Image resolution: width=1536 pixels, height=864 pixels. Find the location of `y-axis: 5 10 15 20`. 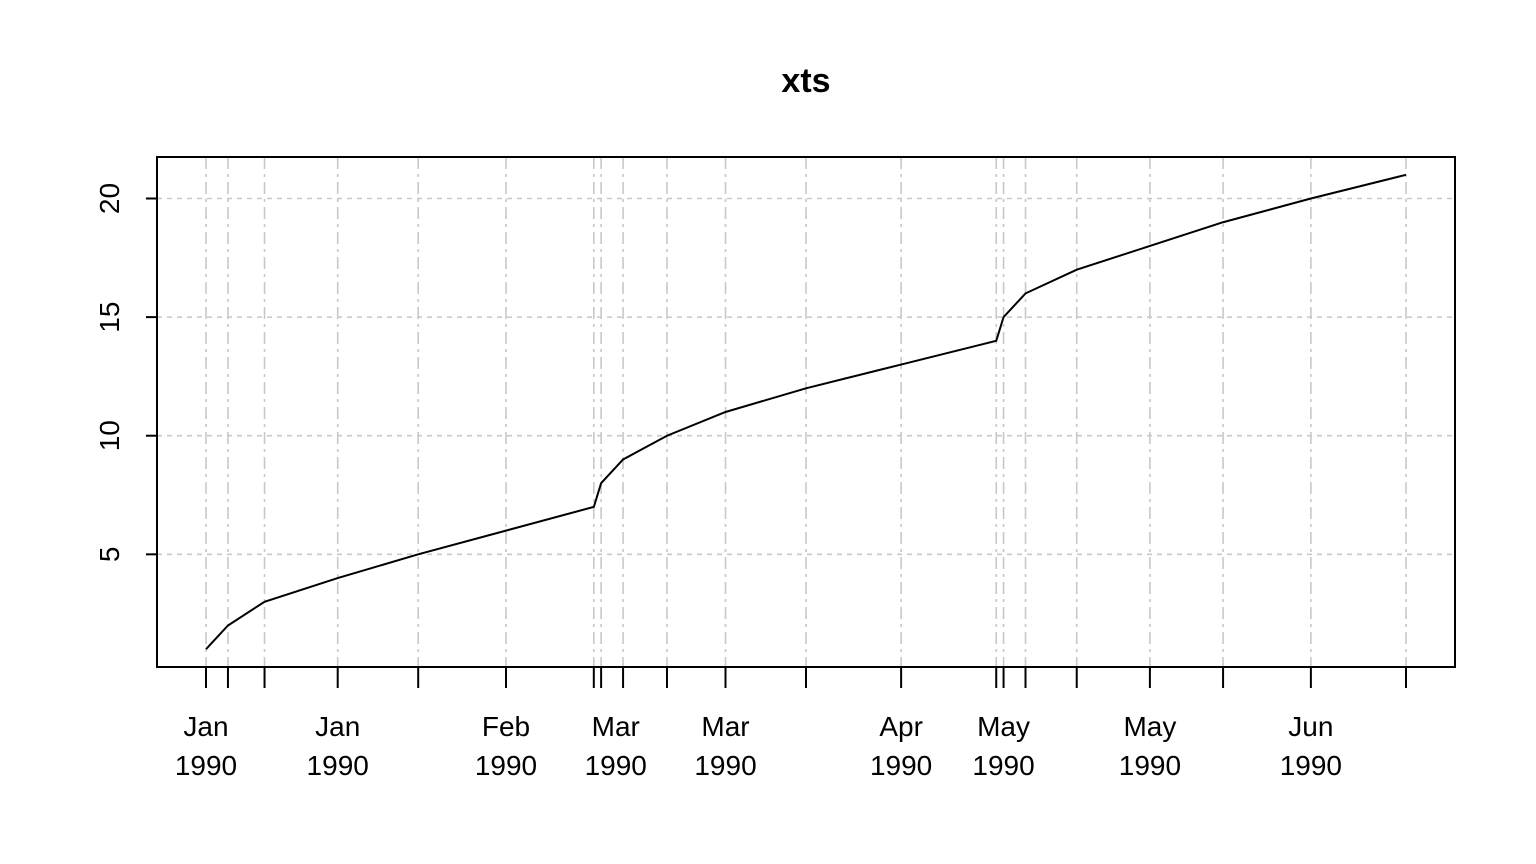

y-axis: 5 10 15 20 is located at coordinates (125, 372).